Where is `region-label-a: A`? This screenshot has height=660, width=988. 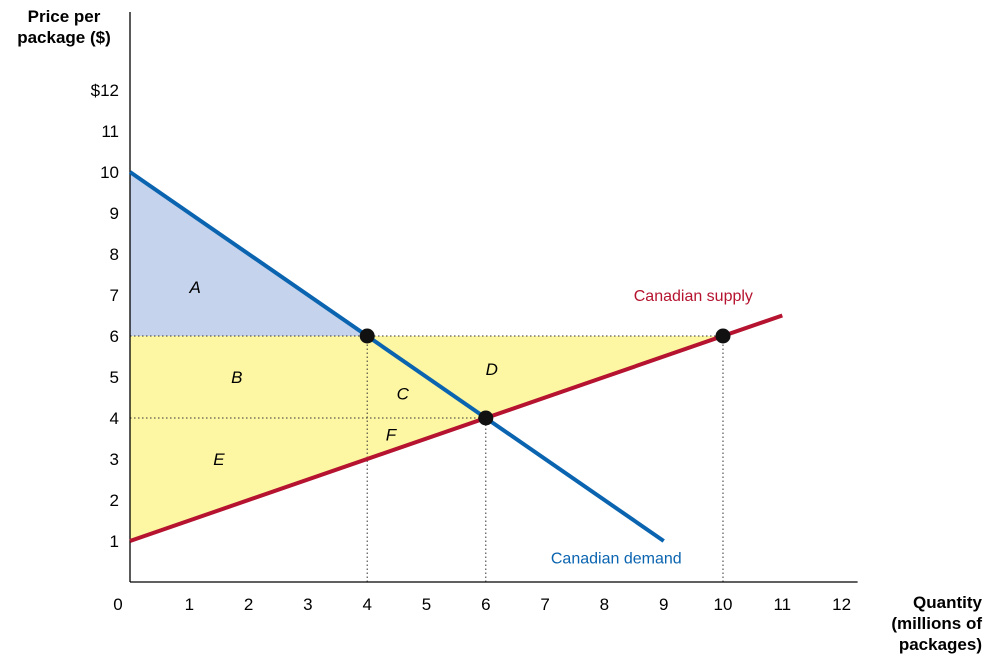 region-label-a: A is located at coordinates (195, 287).